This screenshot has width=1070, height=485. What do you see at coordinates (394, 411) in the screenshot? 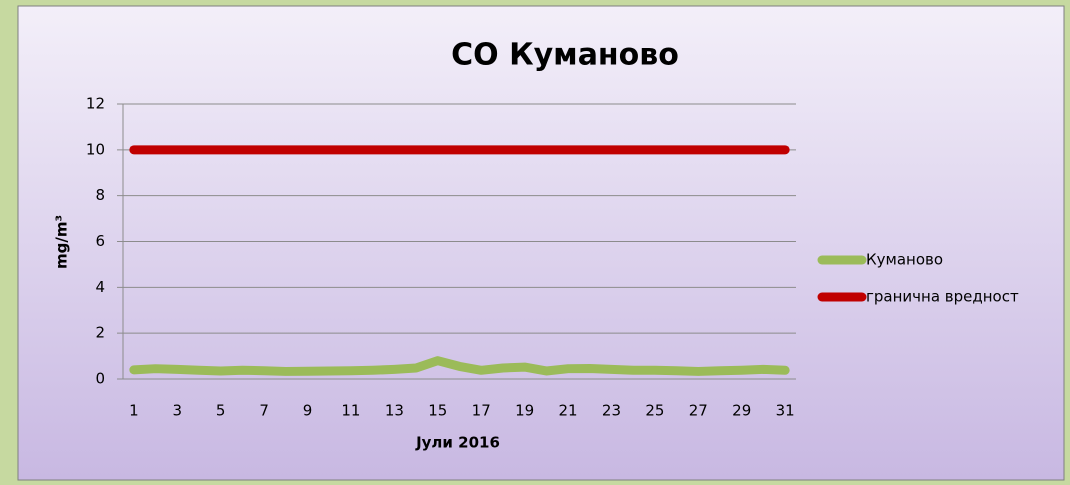
I see `x-tick-label: 13` at bounding box center [394, 411].